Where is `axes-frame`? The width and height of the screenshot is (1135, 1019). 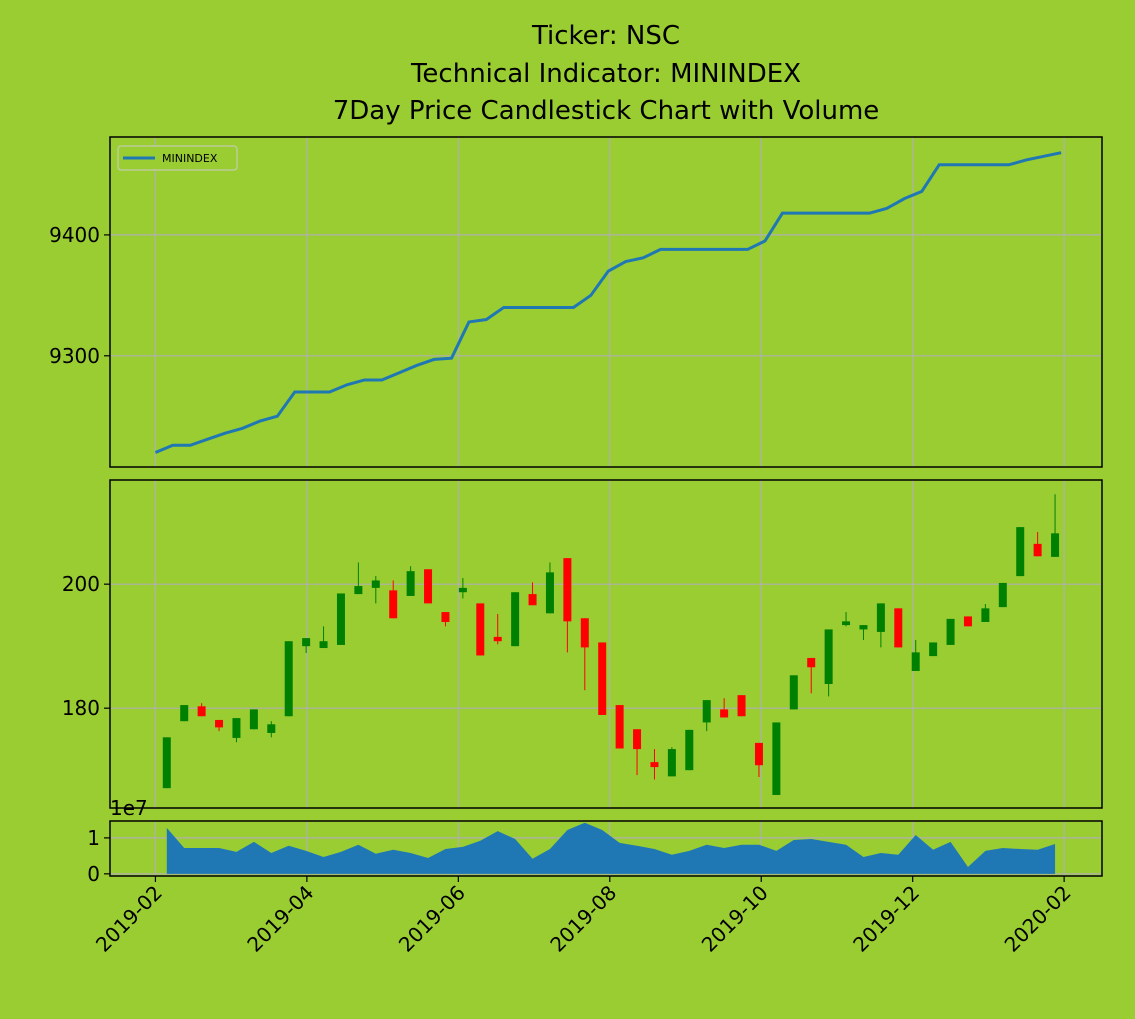
axes-frame is located at coordinates (606, 848).